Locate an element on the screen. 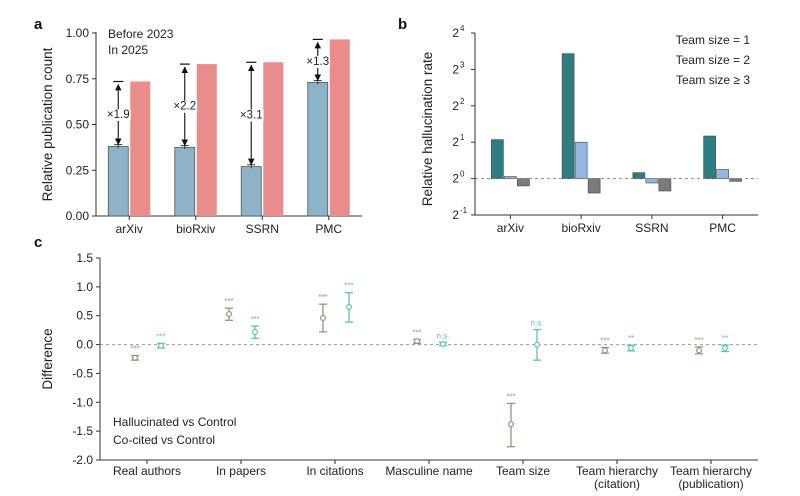 Image resolution: width=800 pixels, height=496 pixels. panel-a-ratio-label: ×3.1 is located at coordinates (251, 115).